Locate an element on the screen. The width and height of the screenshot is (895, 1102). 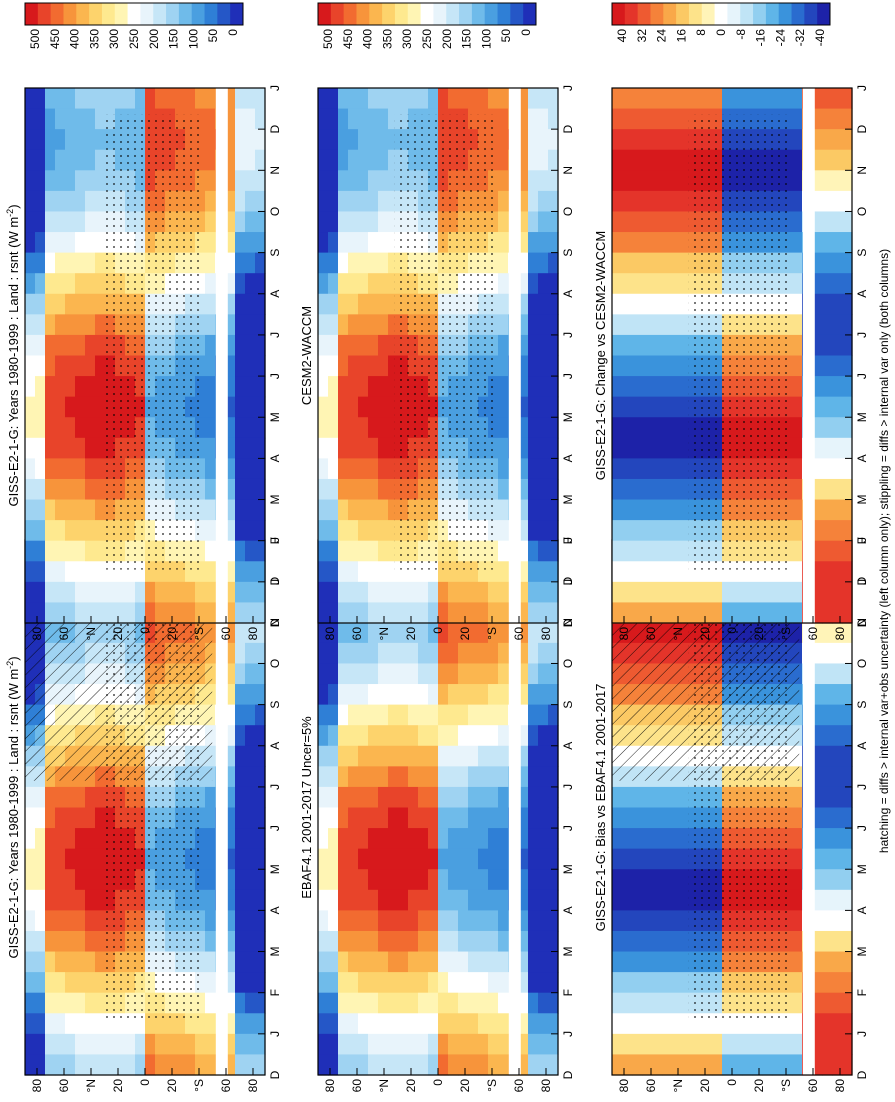
colorbar-tick-label: 8 is located at coordinates (701, 32).